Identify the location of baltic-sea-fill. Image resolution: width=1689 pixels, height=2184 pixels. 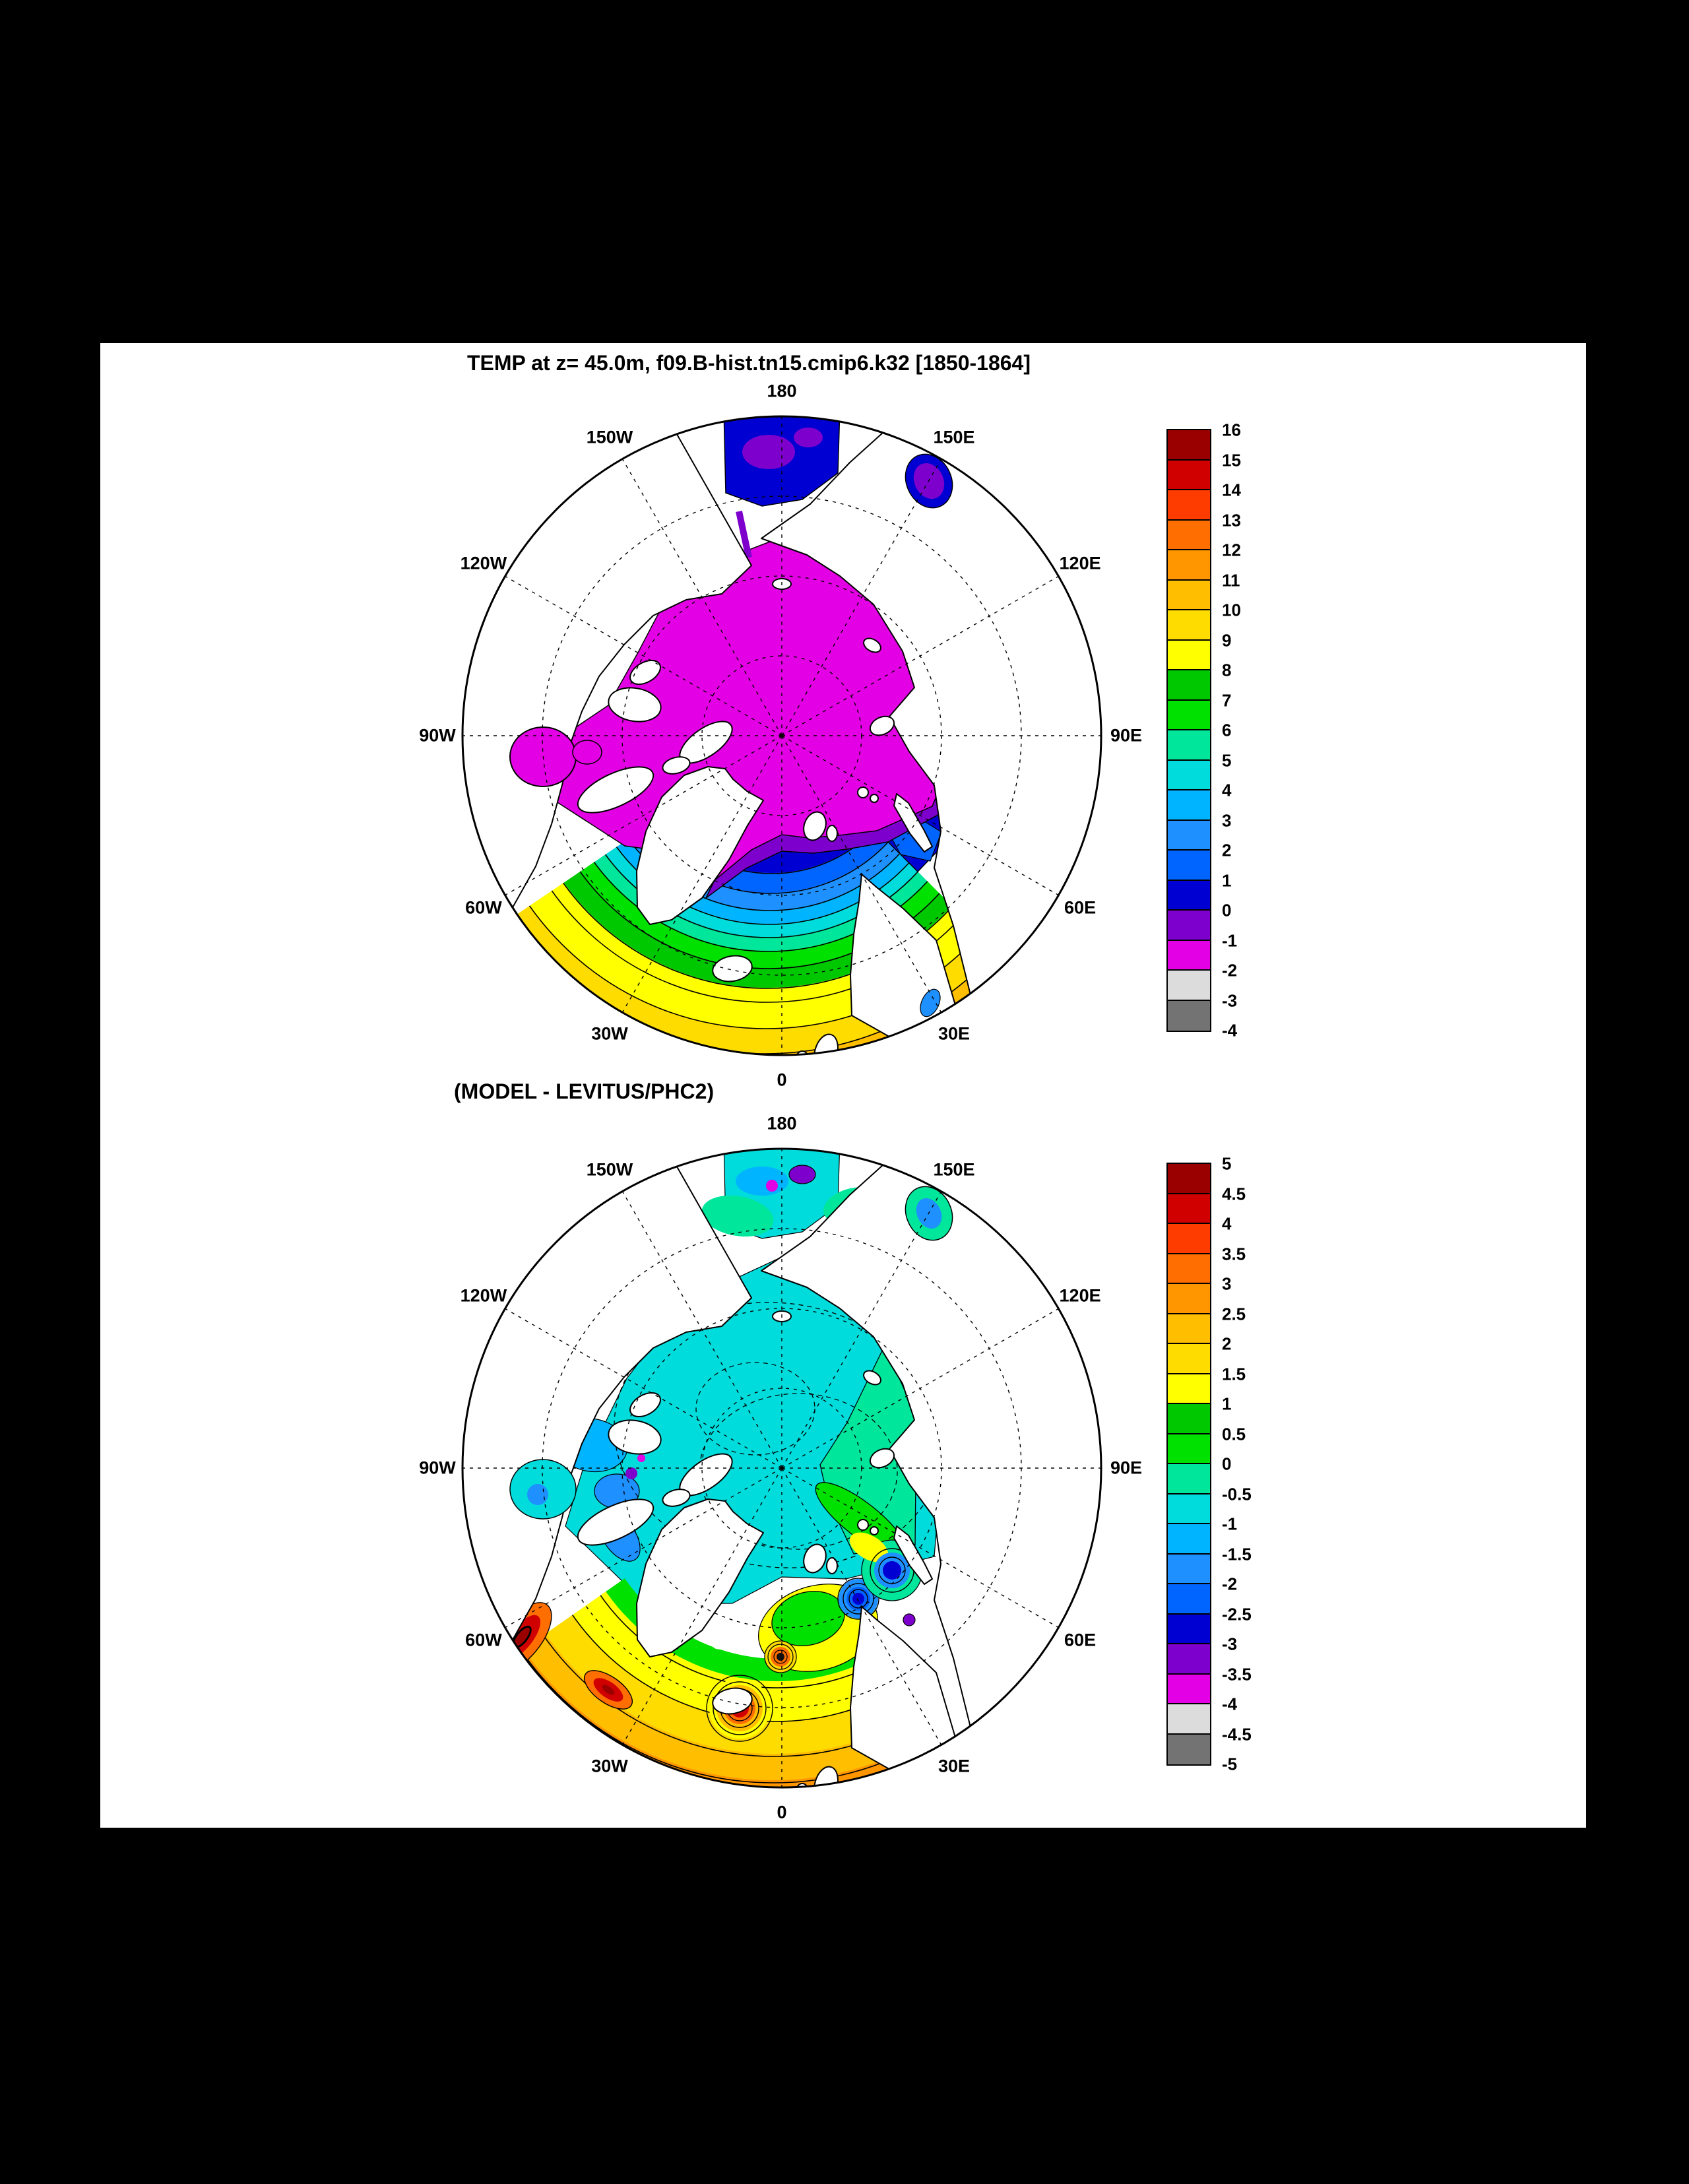
(931, 1002).